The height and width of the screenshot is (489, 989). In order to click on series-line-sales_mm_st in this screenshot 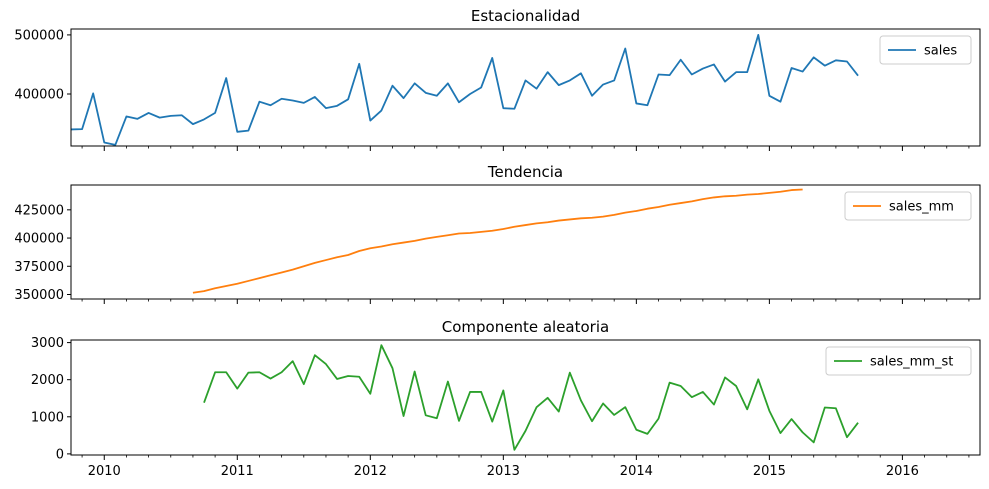, I will do `click(531, 397)`.